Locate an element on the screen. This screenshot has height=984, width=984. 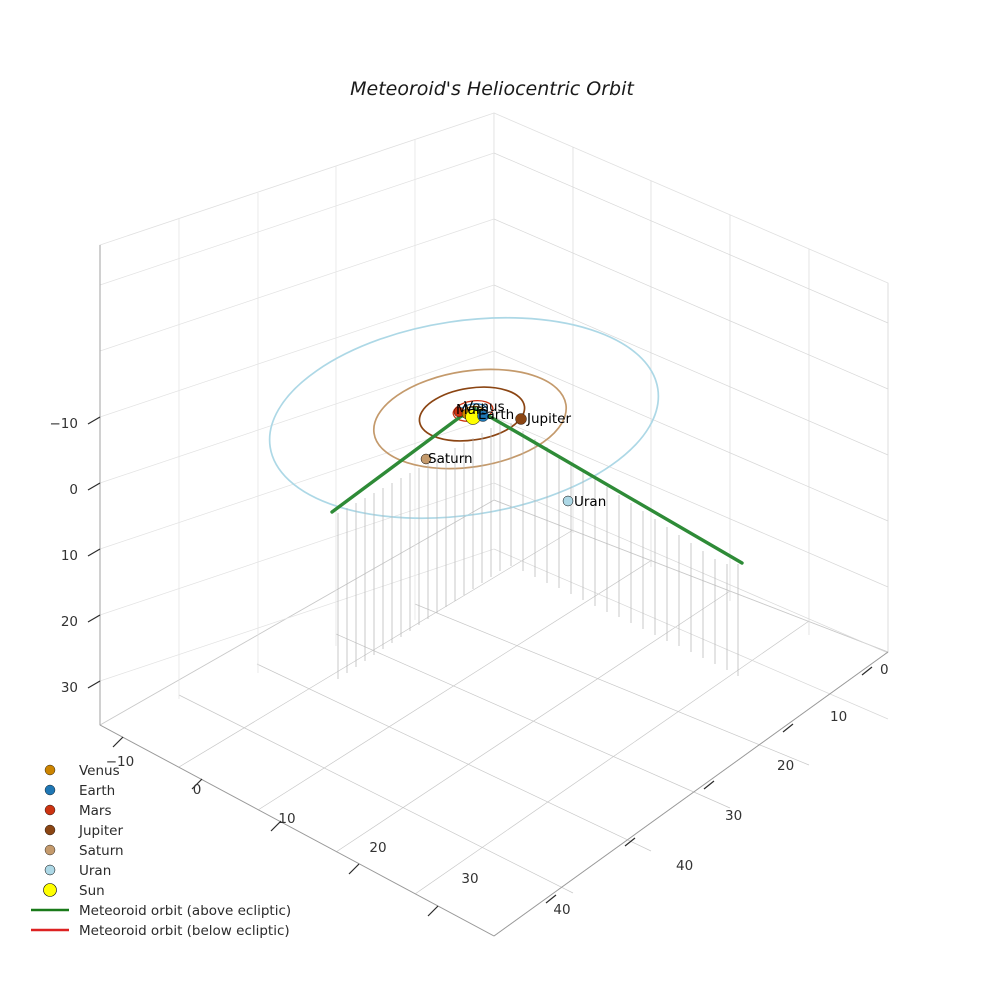
legend-item: Venus is located at coordinates (82, 771).